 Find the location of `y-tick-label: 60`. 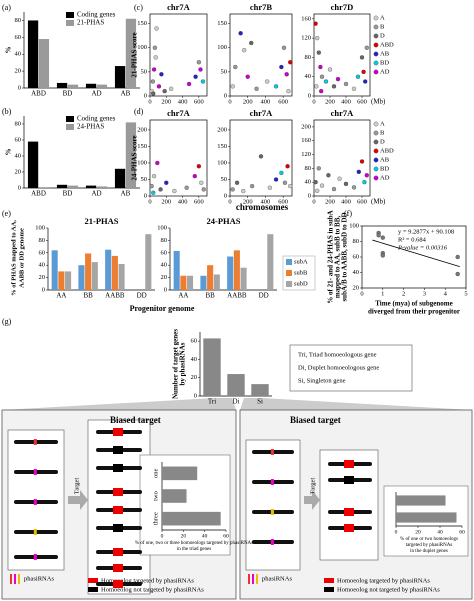

y-tick-label: 60 is located at coordinates (356, 256).